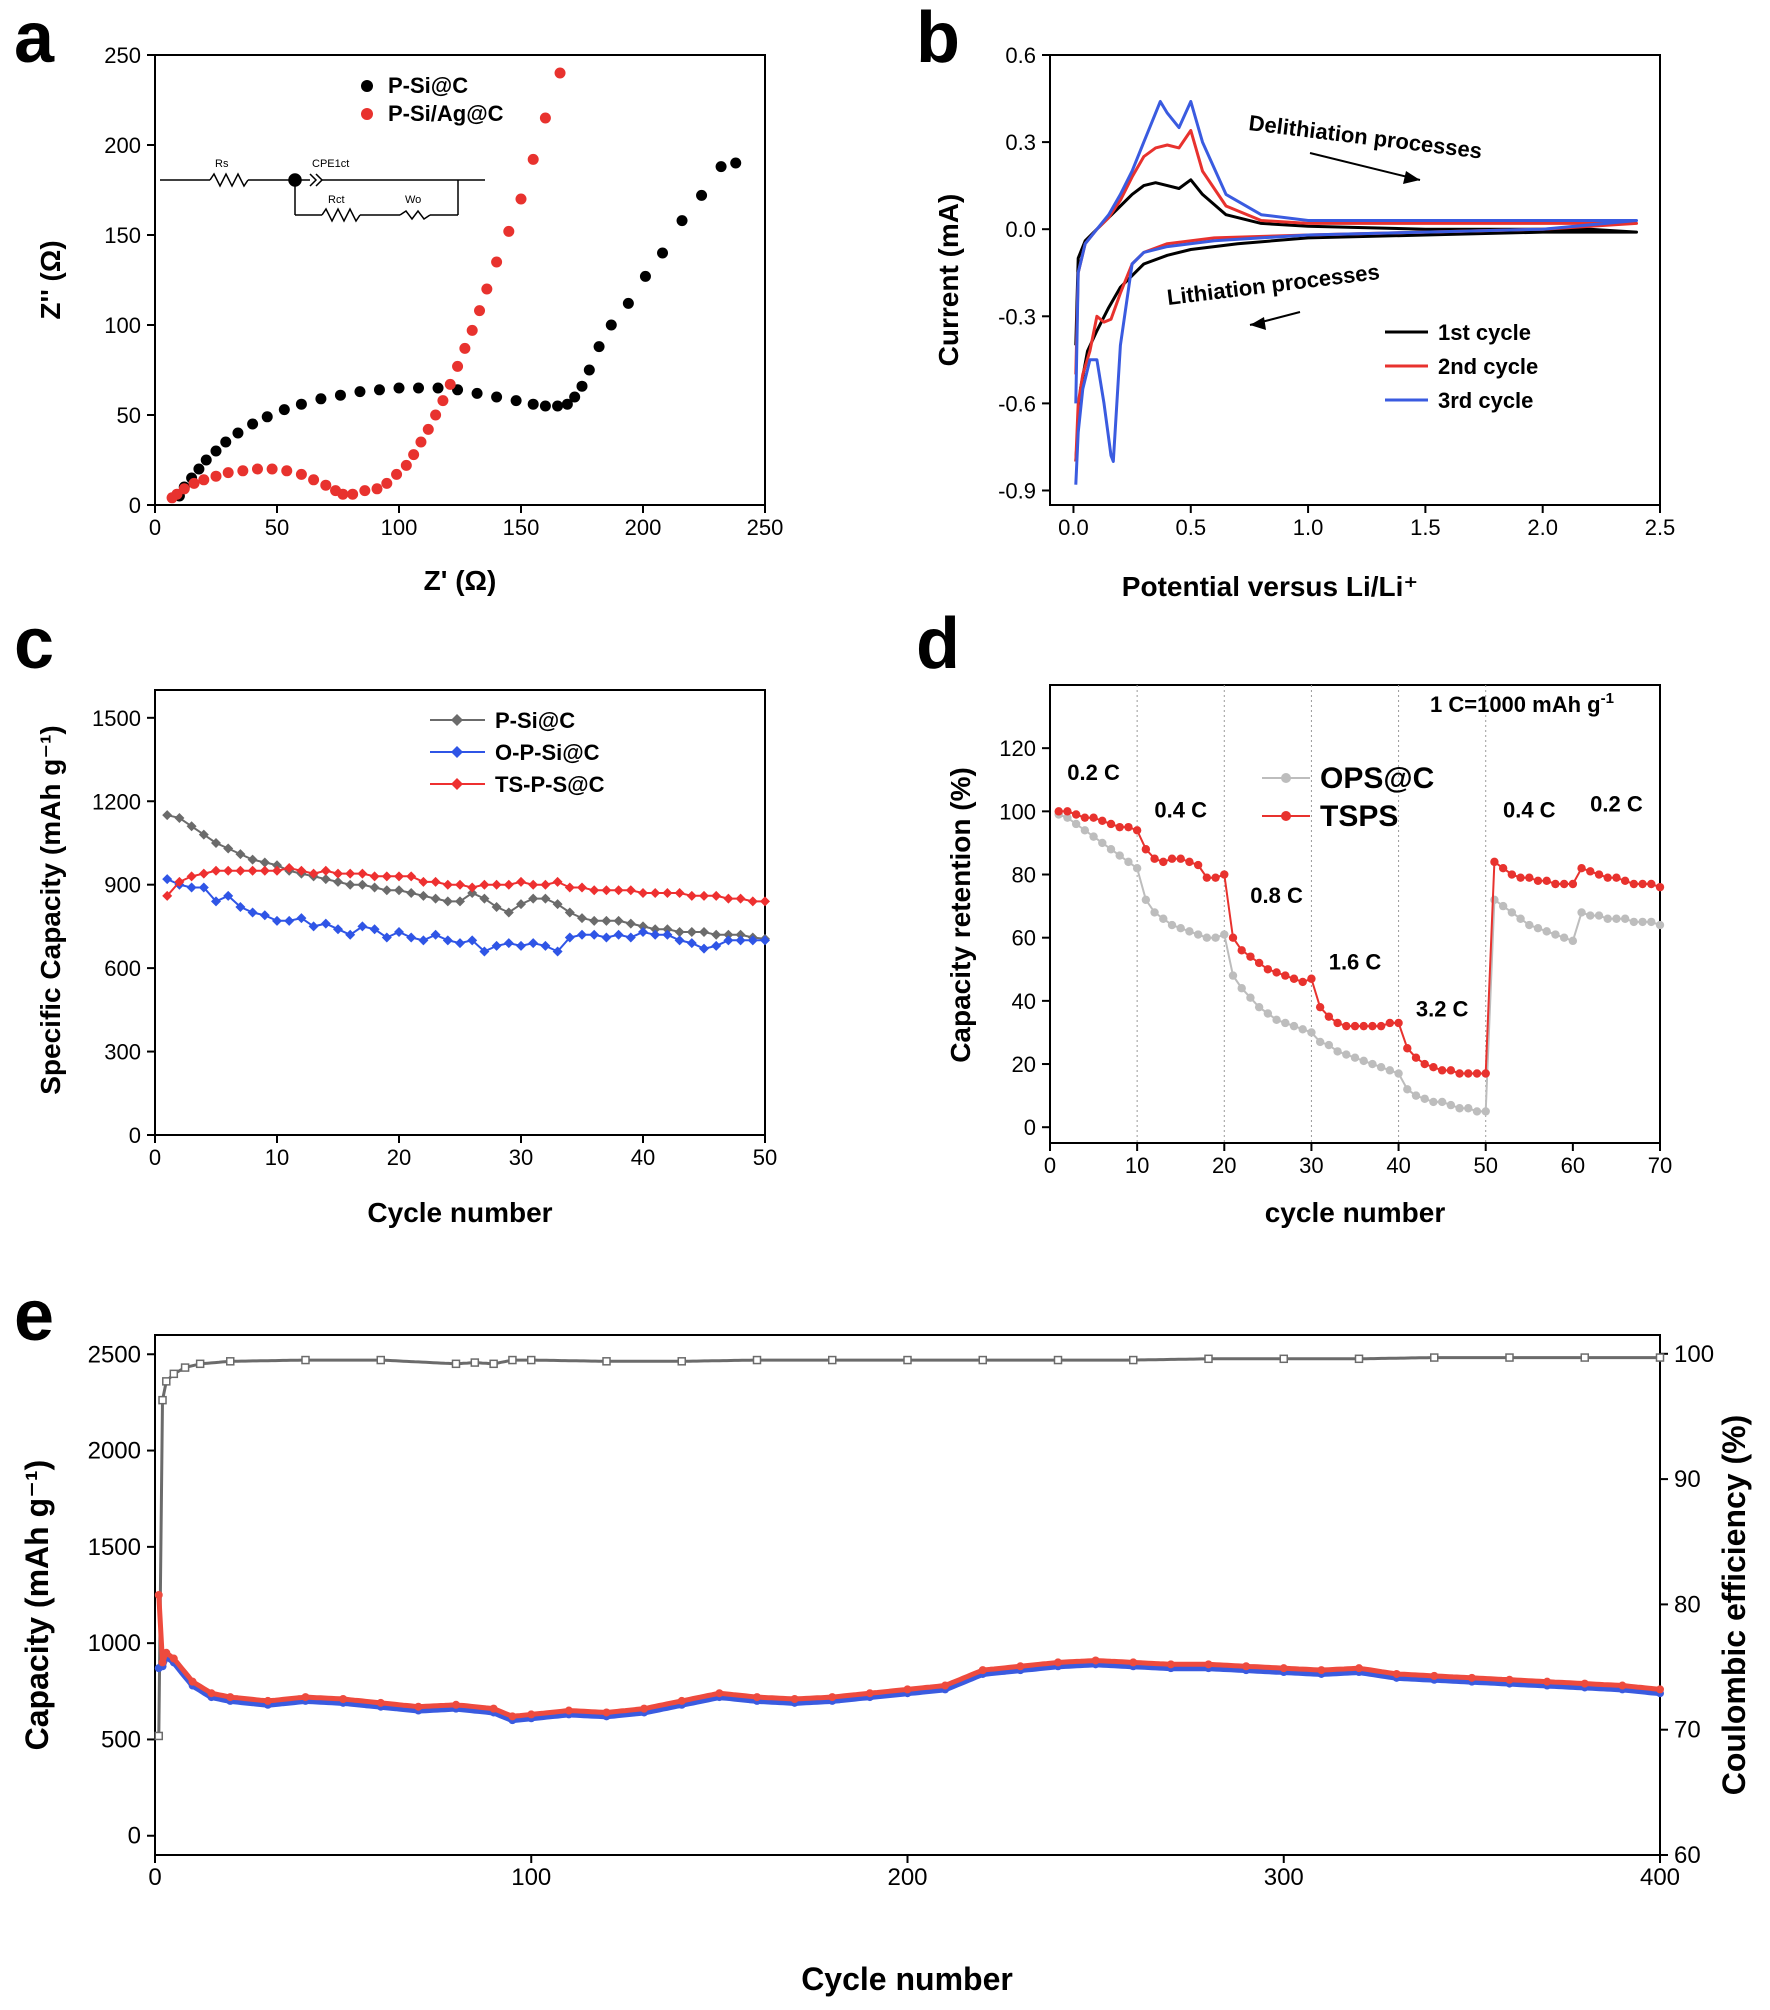  I want to click on panel-a-xlabel: Z' (Ω), so click(460, 580).